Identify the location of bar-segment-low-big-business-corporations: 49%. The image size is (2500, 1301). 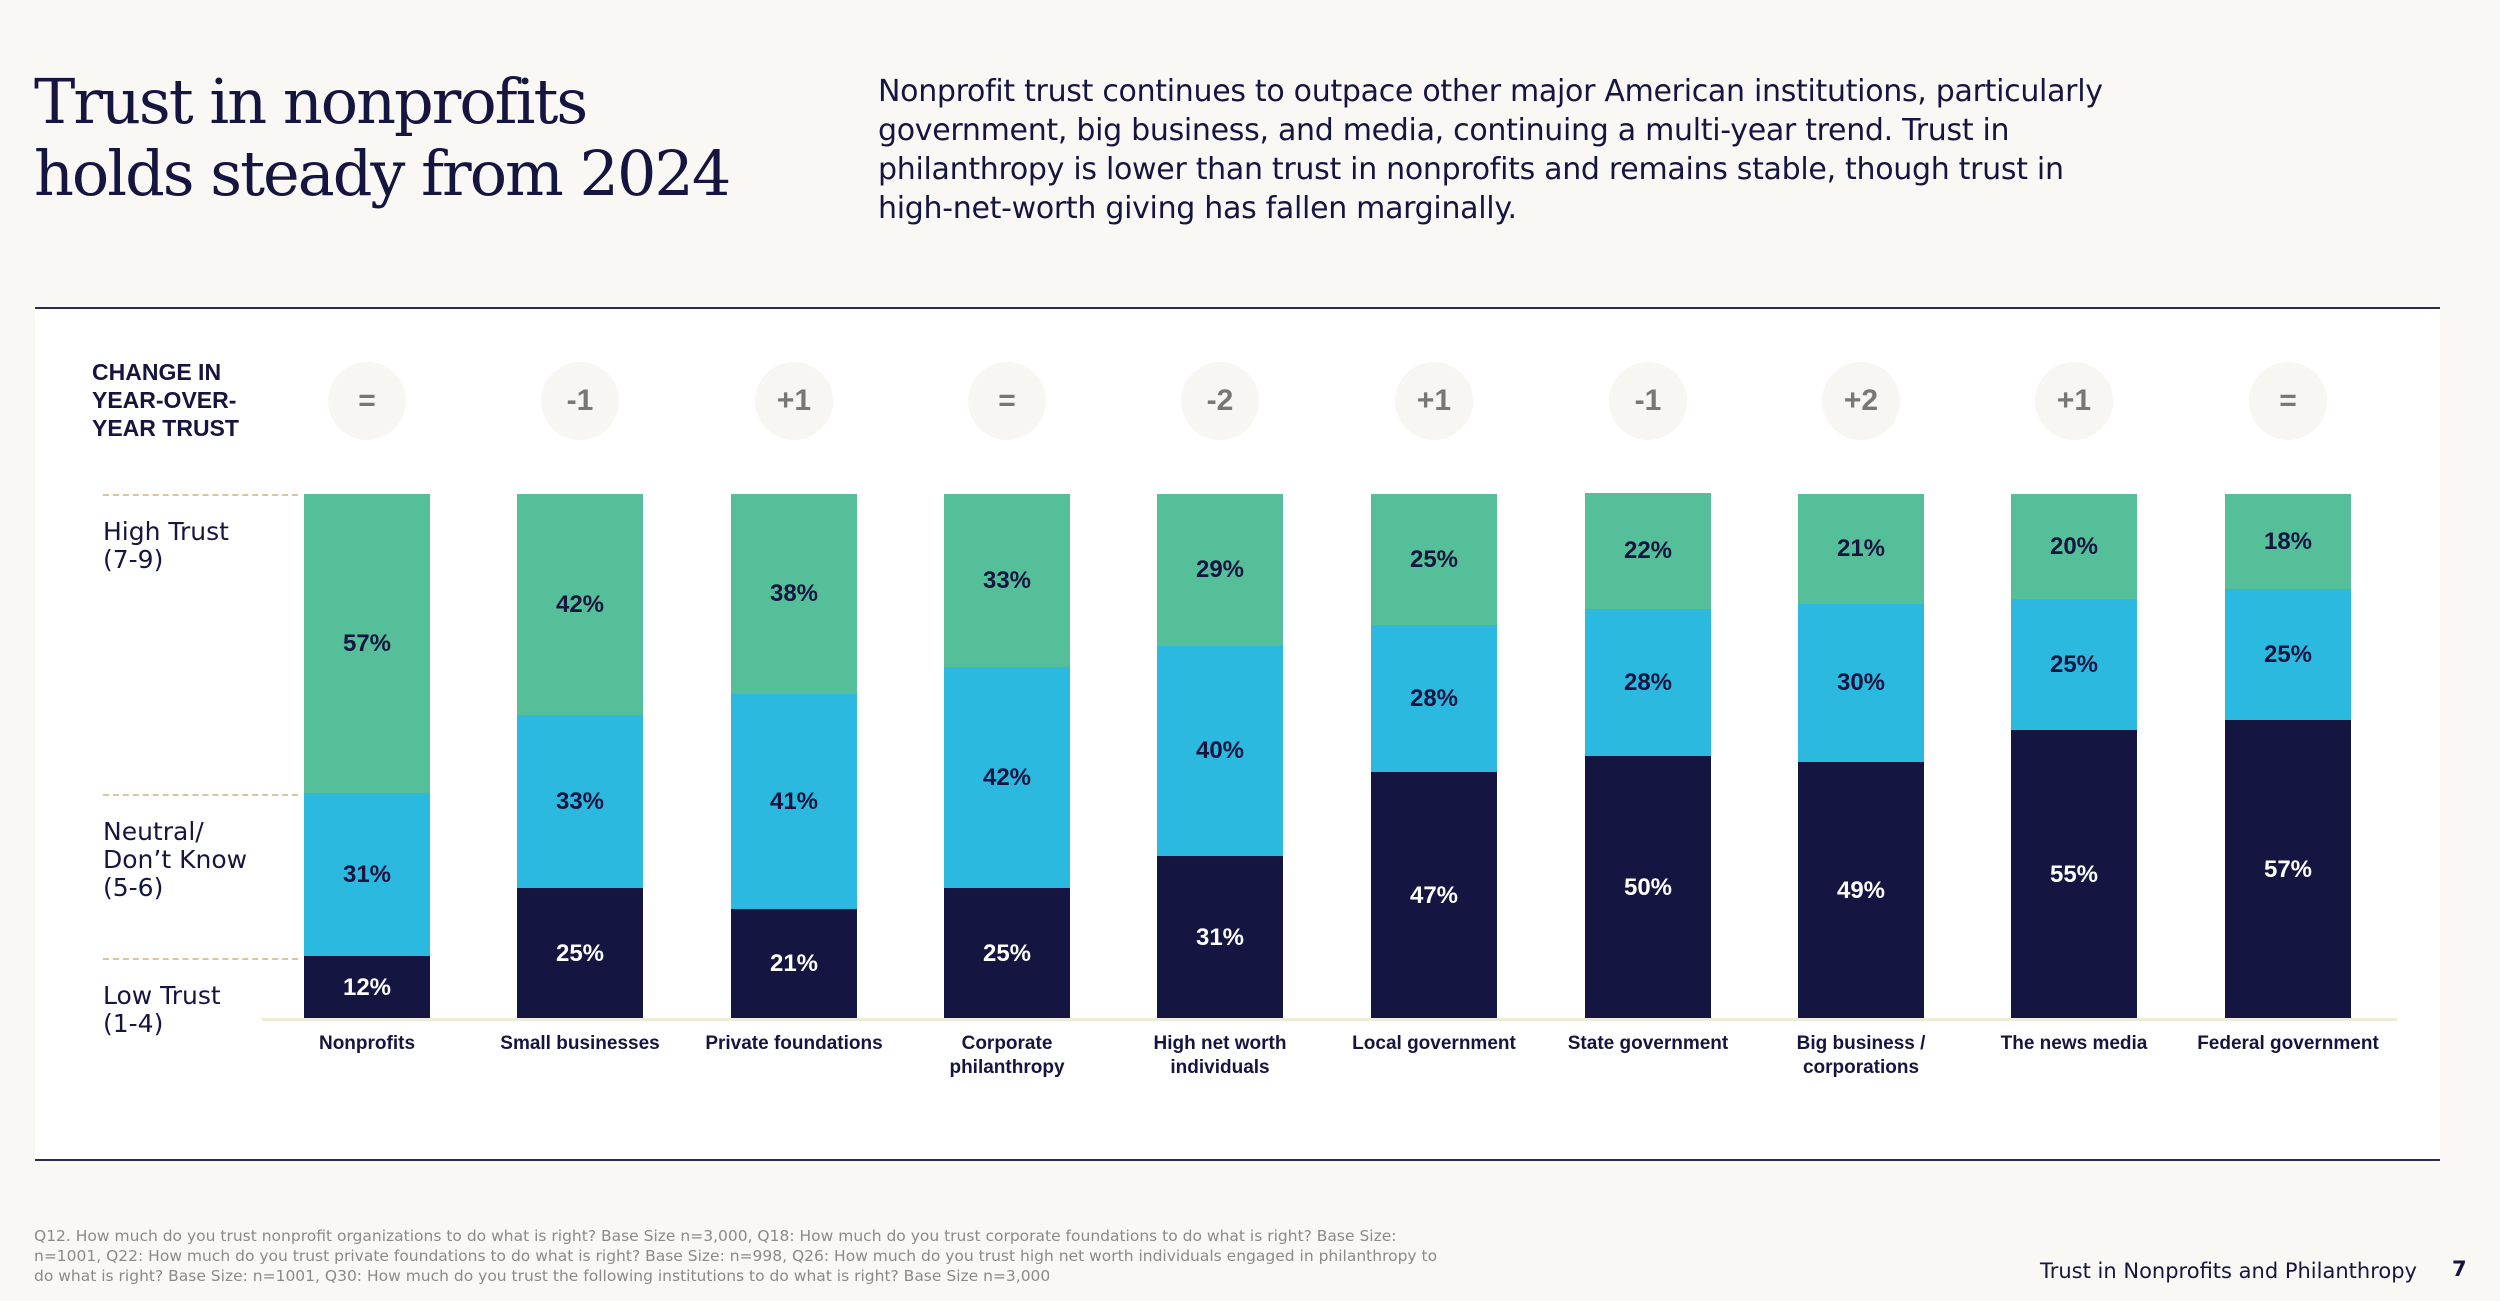
(1861, 890).